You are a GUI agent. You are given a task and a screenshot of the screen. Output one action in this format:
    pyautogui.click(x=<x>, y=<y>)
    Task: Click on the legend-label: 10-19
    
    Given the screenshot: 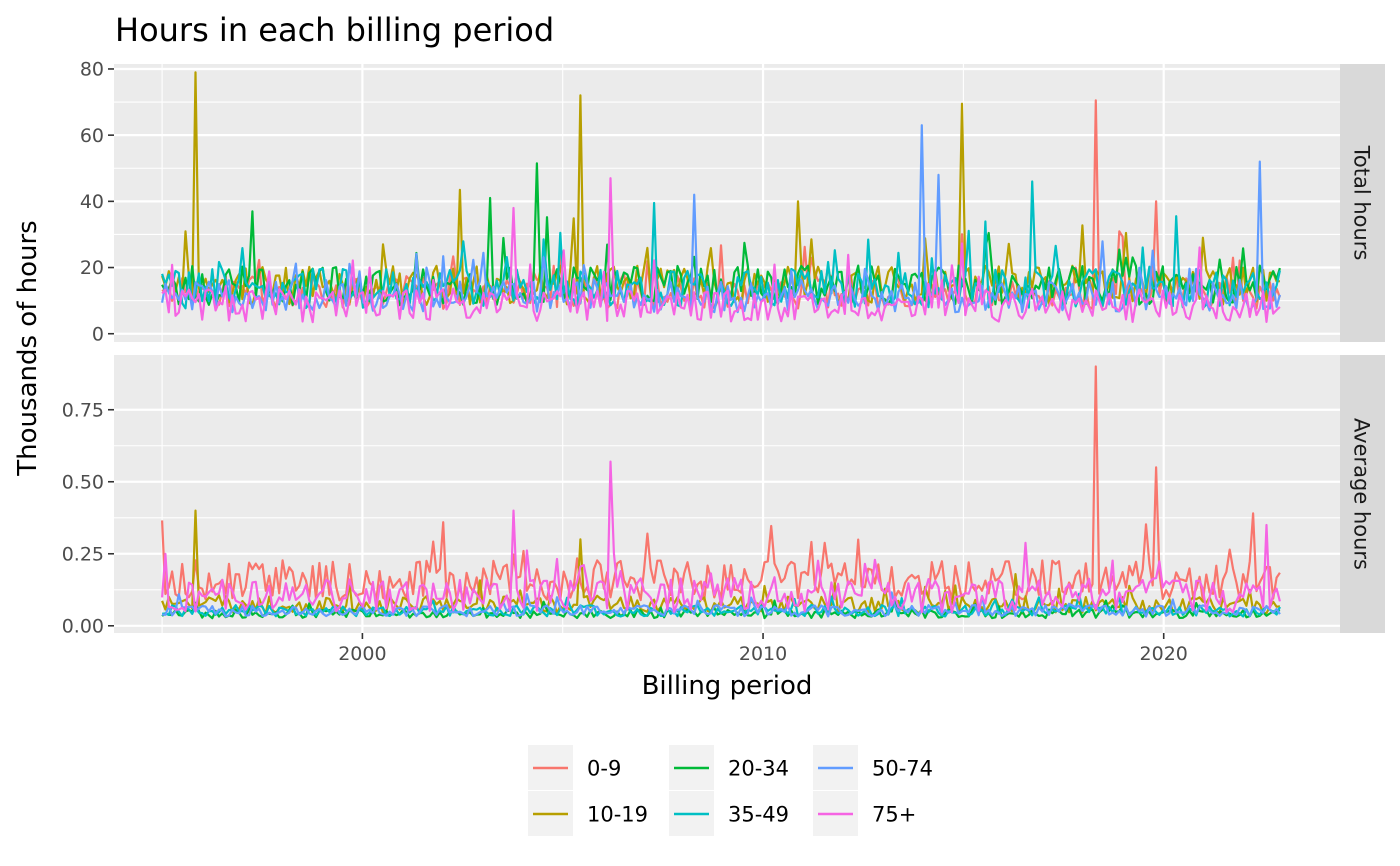 What is the action you would take?
    pyautogui.click(x=617, y=814)
    